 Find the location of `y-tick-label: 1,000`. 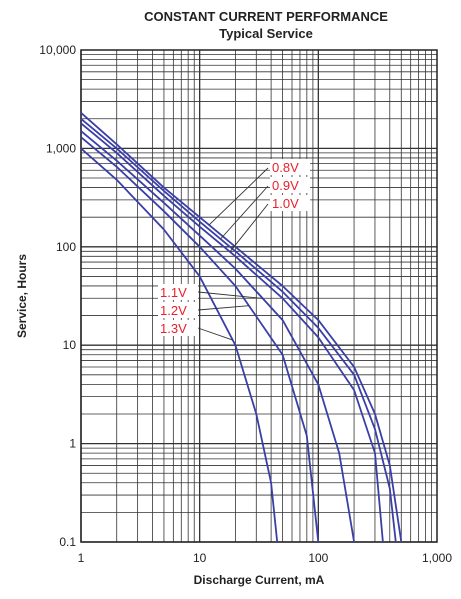

y-tick-label: 1,000 is located at coordinates (61, 148).